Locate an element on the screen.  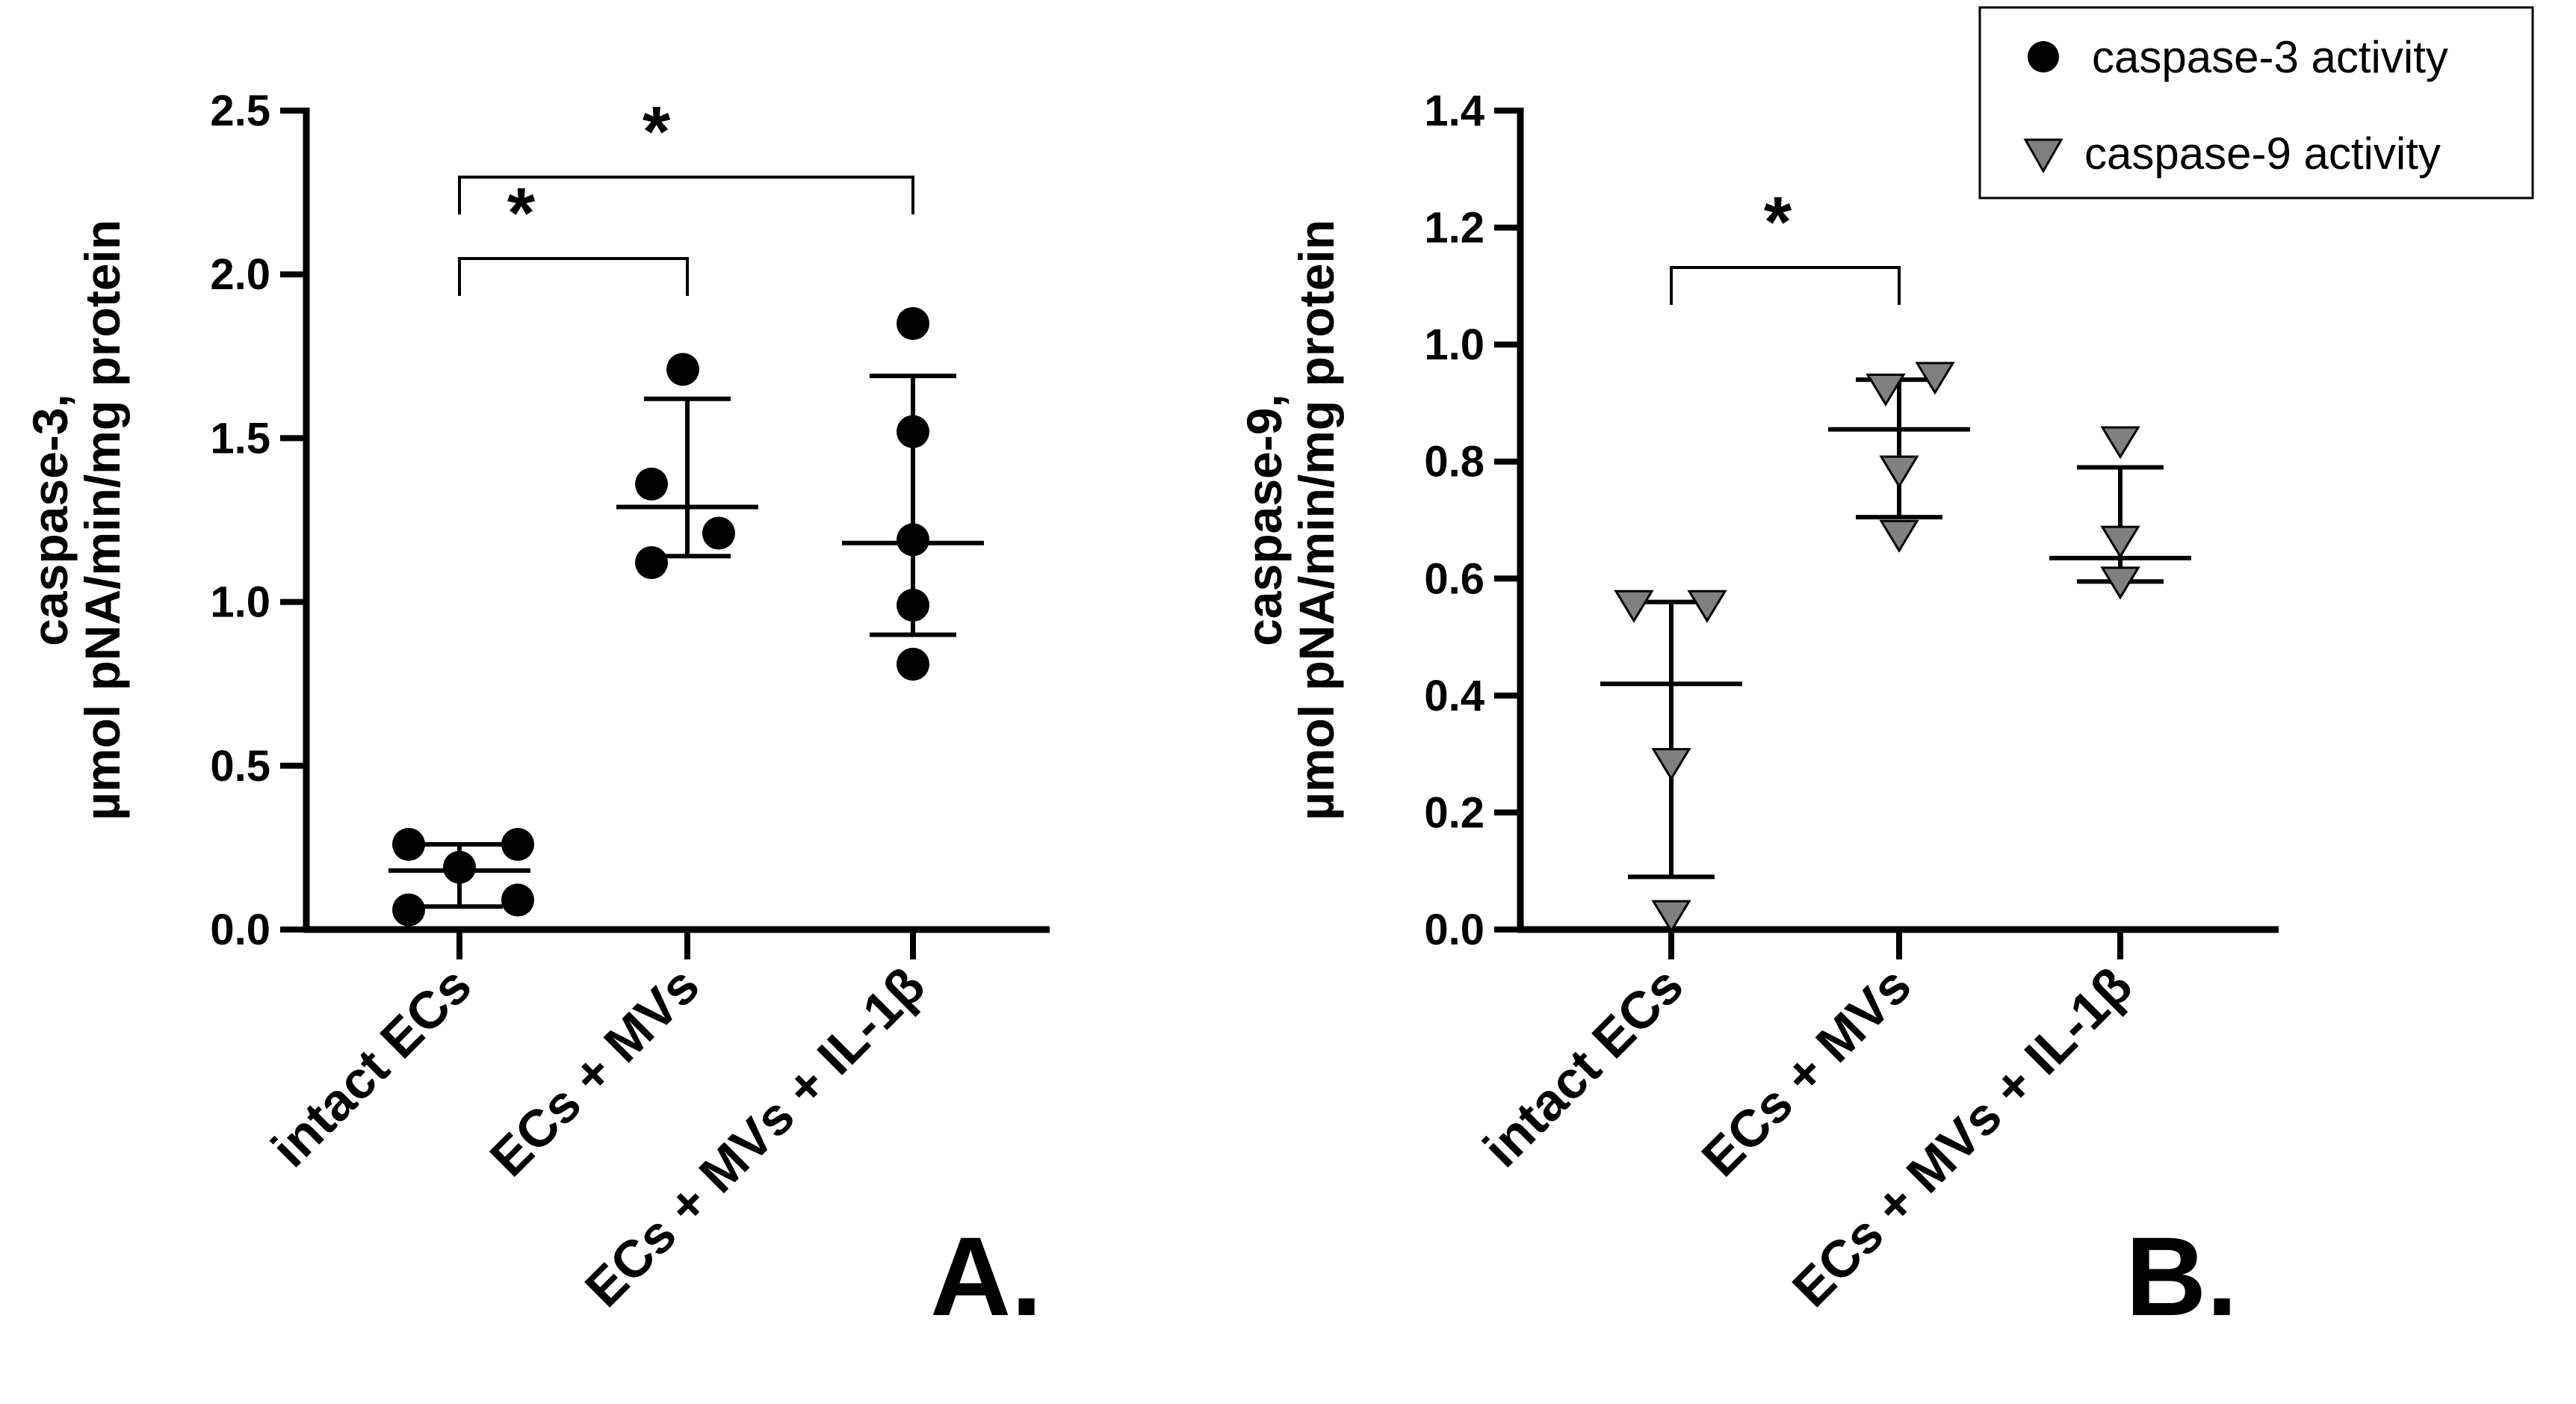
triangle-down-marker-icon is located at coordinates (2043, 156).